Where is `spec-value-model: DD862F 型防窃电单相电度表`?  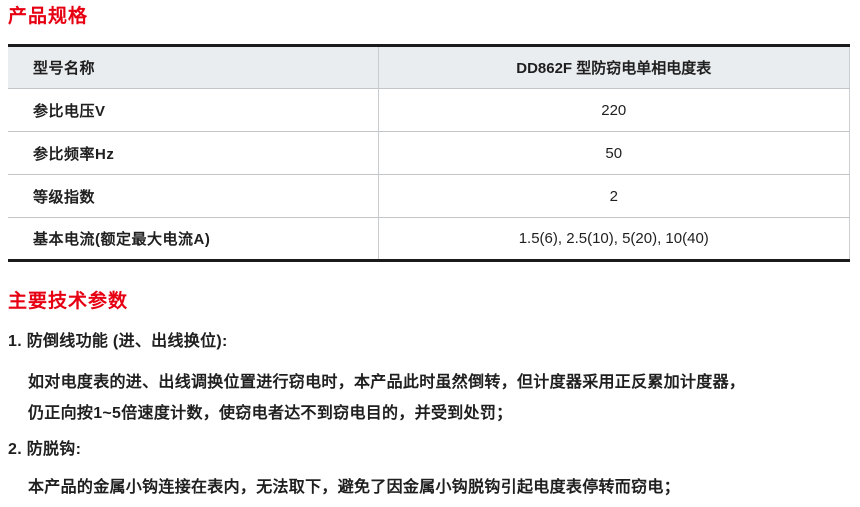
spec-value-model: DD862F 型防窃电单相电度表 is located at coordinates (614, 67).